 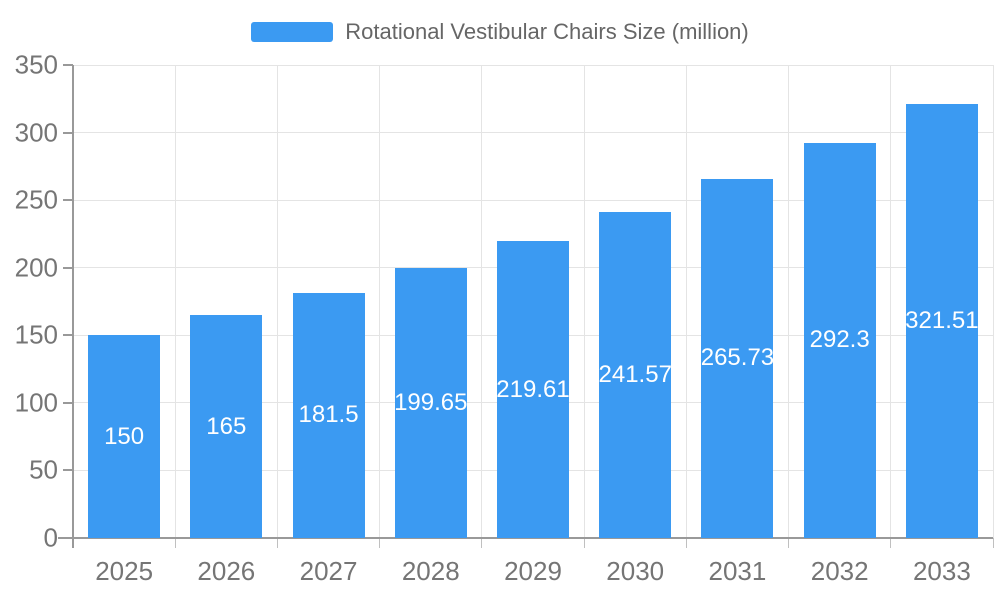 I want to click on x-axis-label: 2031, so click(x=737, y=571).